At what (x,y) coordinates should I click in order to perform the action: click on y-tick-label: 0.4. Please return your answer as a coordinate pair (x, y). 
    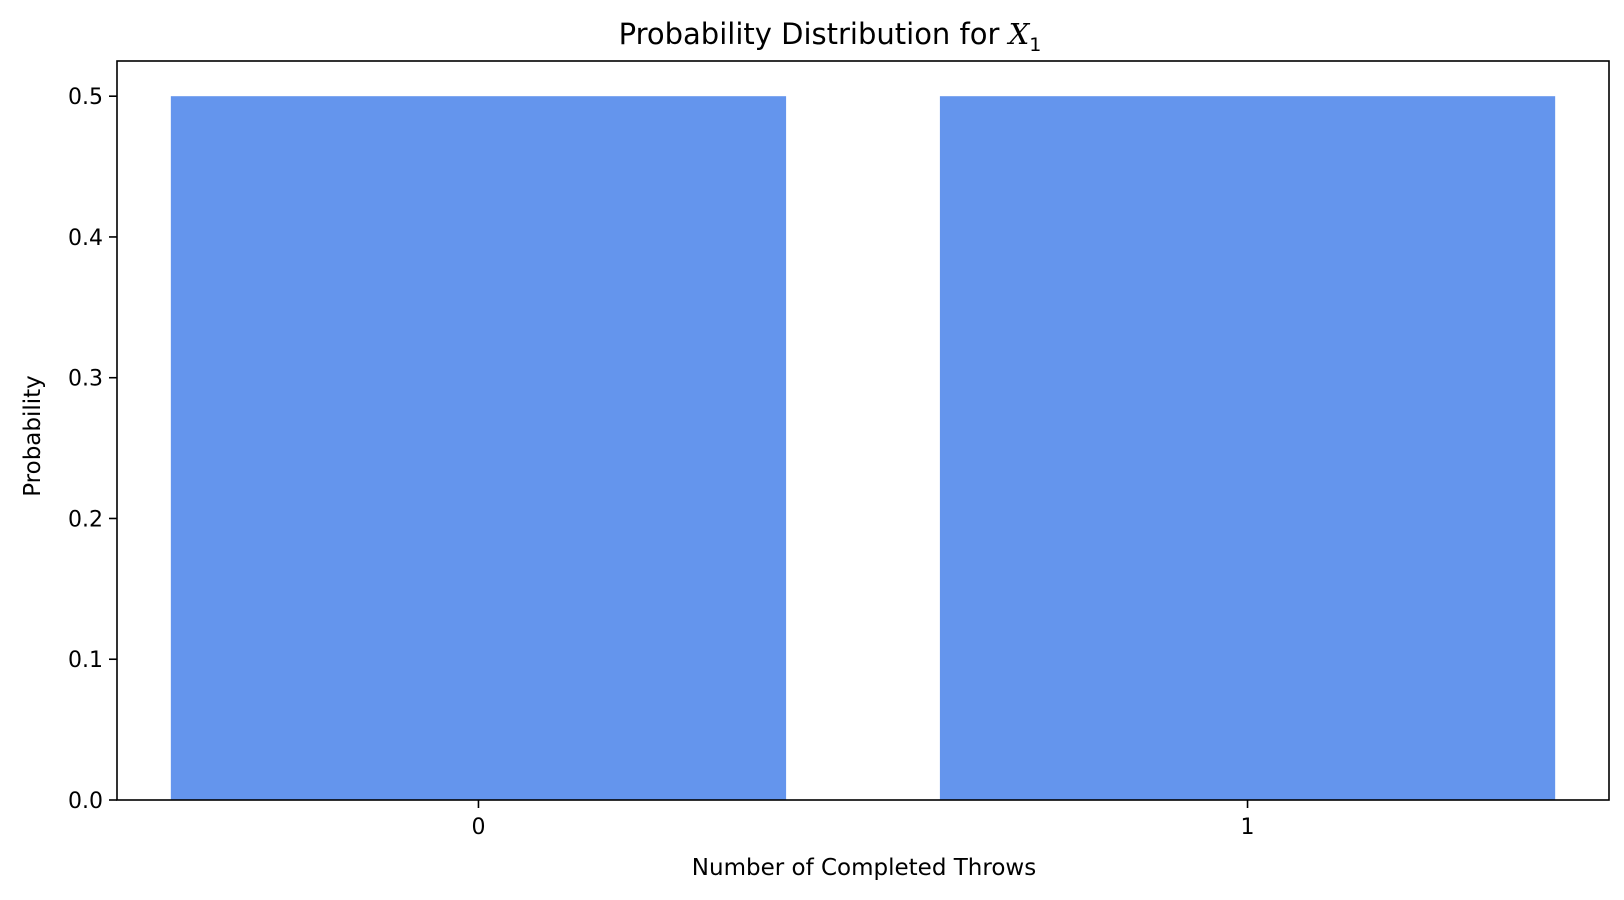
    Looking at the image, I should click on (85, 238).